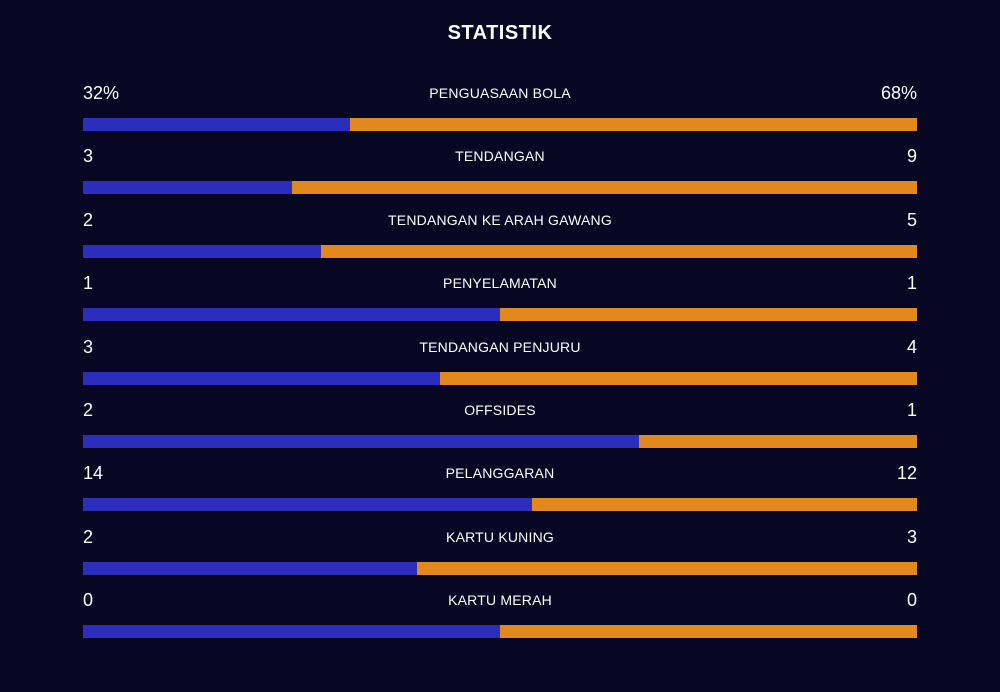 This screenshot has height=692, width=1000. I want to click on panel-title: STATISTIK, so click(500, 33).